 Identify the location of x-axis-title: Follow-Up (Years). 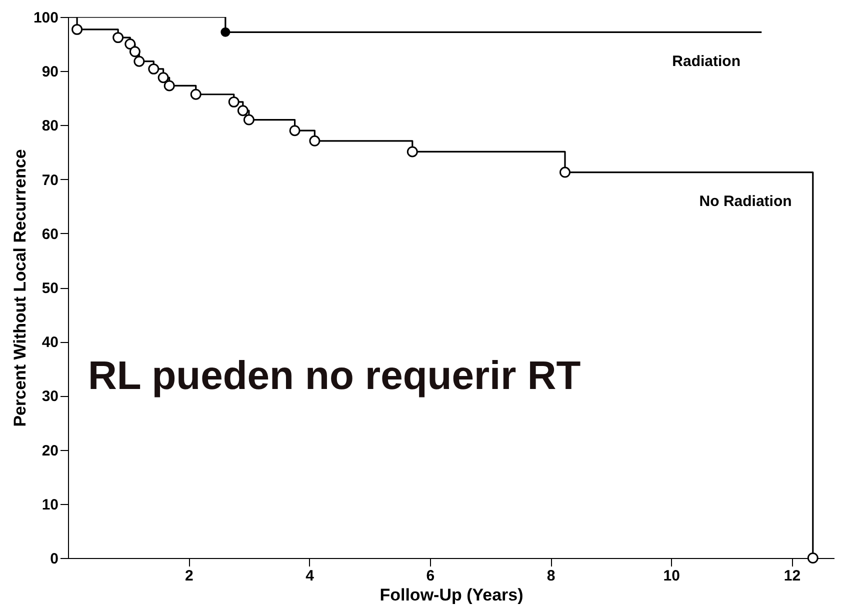
(452, 595).